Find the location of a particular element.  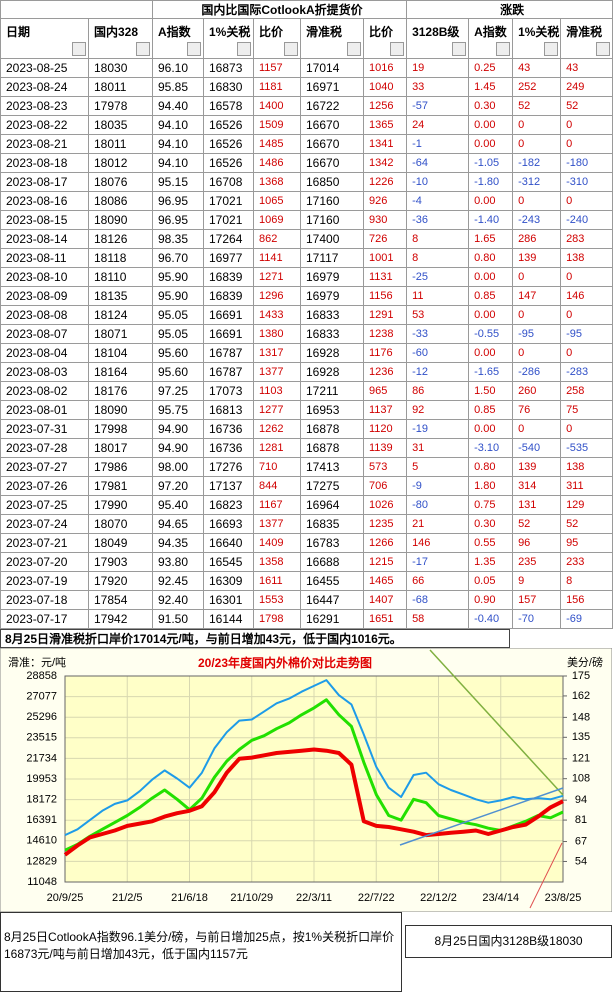

cell: -19 is located at coordinates (438, 429).